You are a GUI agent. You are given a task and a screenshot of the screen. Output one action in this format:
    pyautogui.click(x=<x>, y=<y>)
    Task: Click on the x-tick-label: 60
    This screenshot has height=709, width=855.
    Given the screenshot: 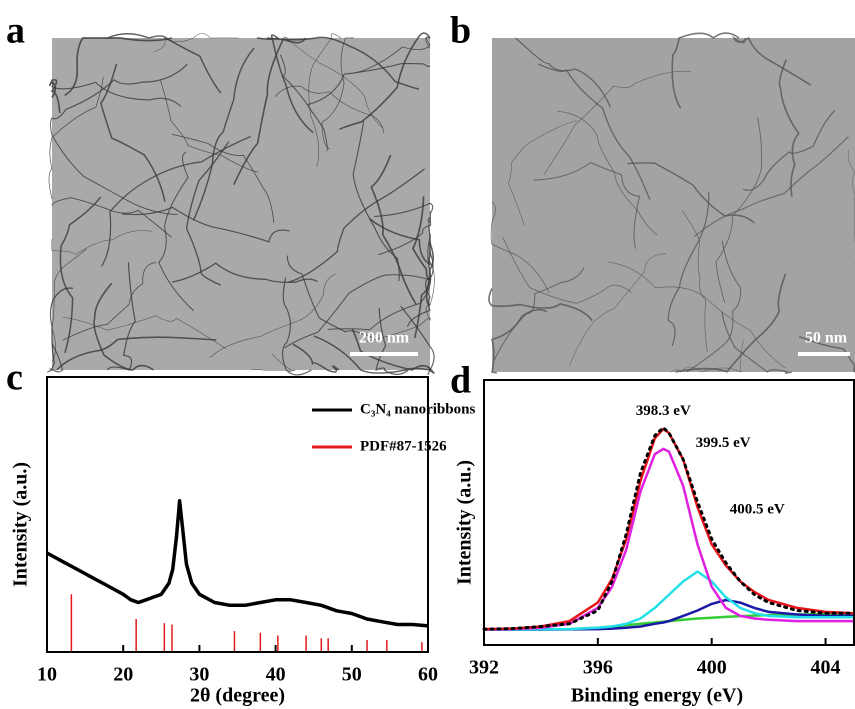 What is the action you would take?
    pyautogui.click(x=428, y=675)
    